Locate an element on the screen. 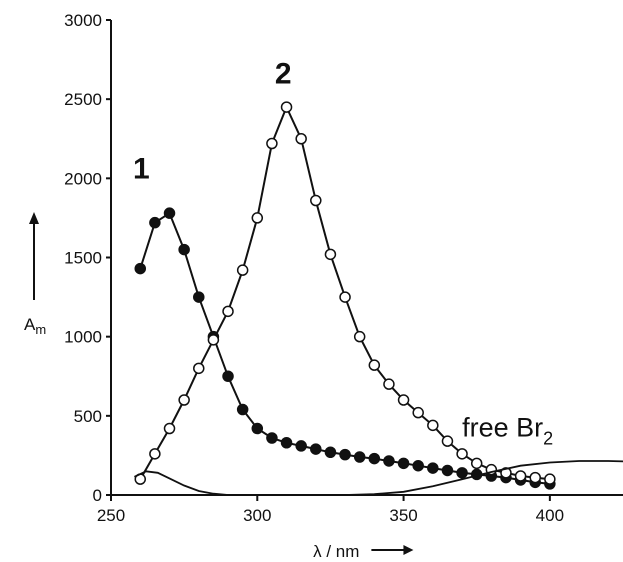  y-axis-arrow-head is located at coordinates (34, 218).